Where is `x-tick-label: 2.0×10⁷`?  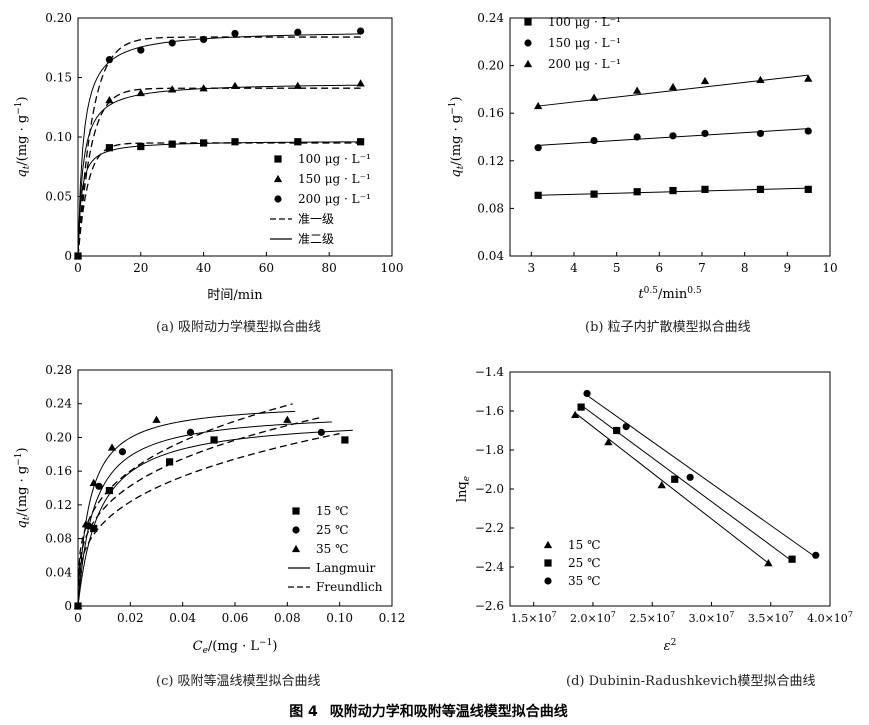 x-tick-label: 2.0×10⁷ is located at coordinates (593, 617).